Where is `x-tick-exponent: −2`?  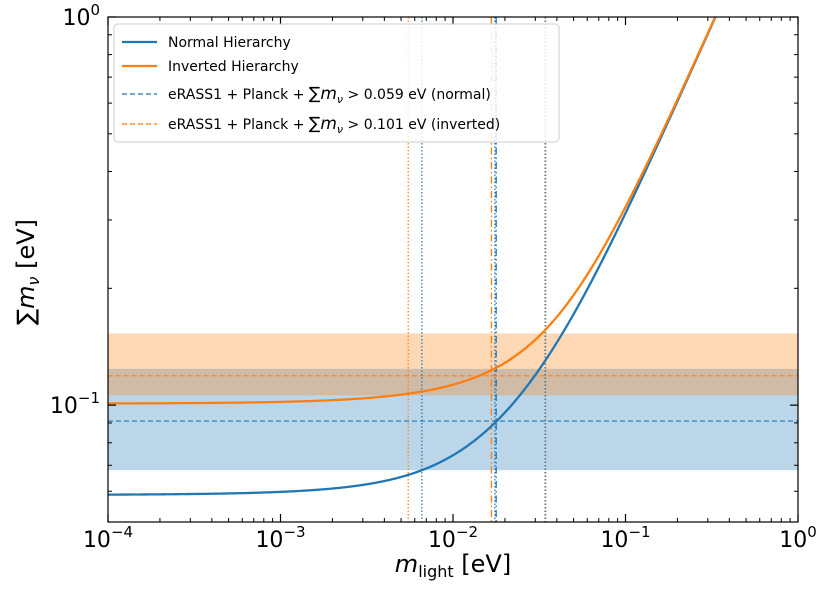 x-tick-exponent: −2 is located at coordinates (467, 532).